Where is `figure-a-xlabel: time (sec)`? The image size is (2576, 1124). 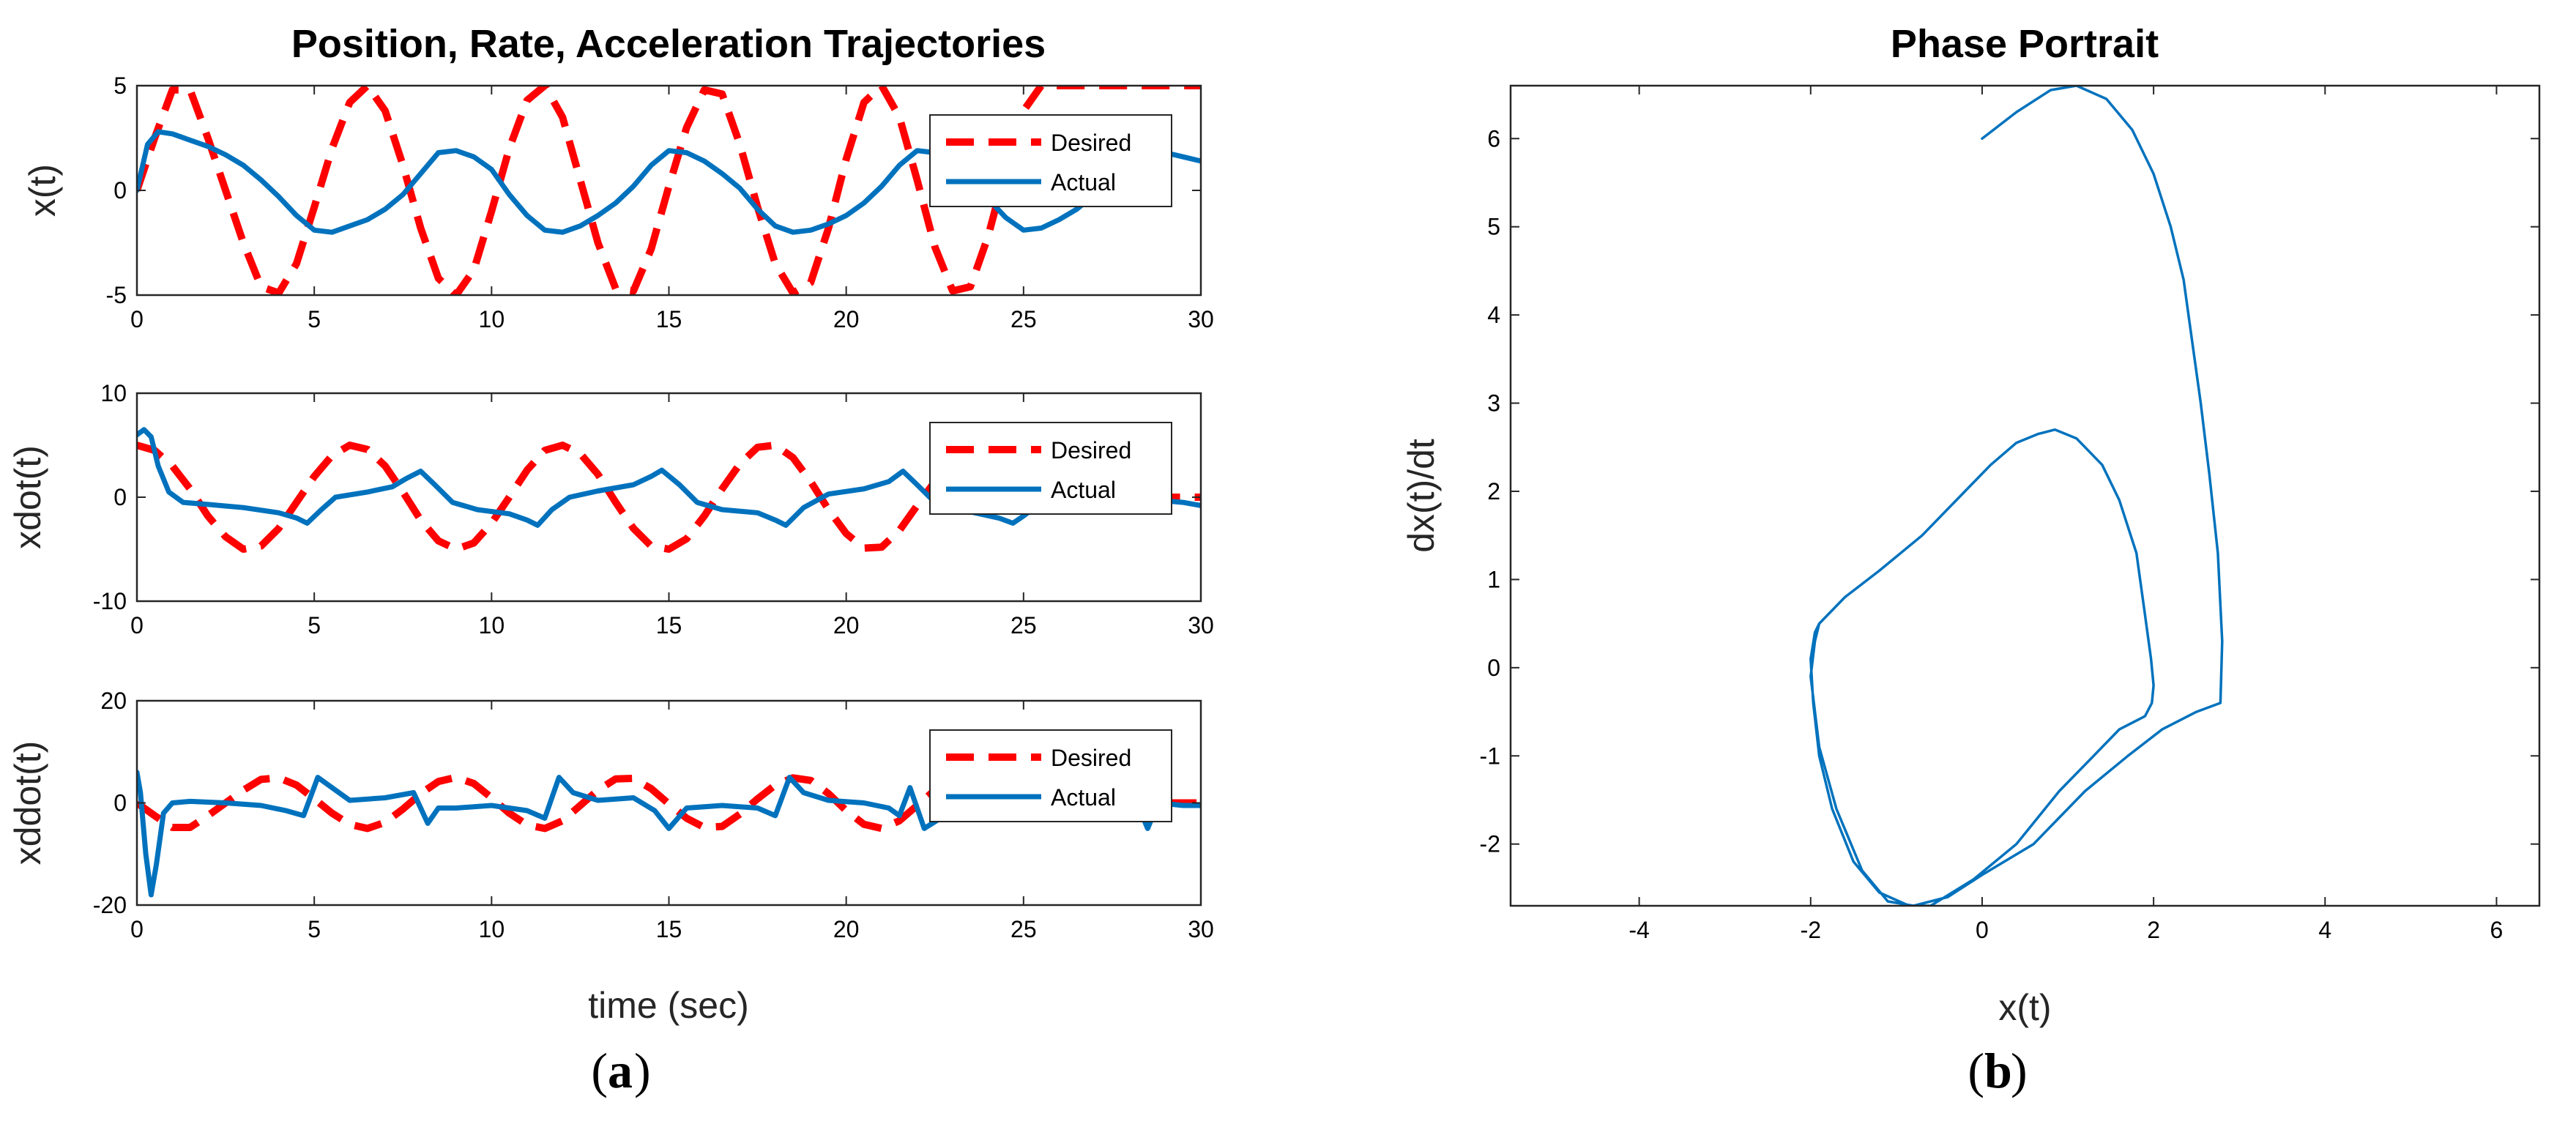 figure-a-xlabel: time (sec) is located at coordinates (668, 1005).